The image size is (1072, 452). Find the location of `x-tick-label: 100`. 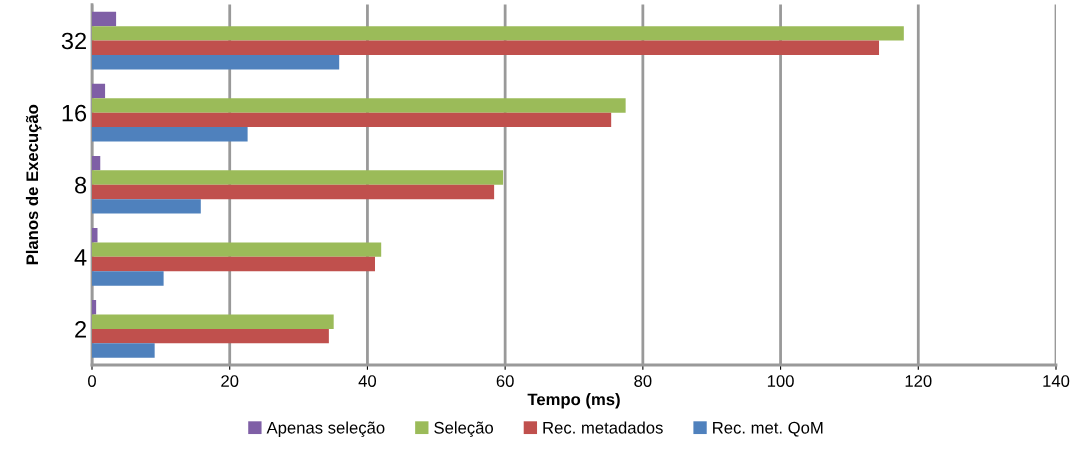

x-tick-label: 100 is located at coordinates (780, 381).